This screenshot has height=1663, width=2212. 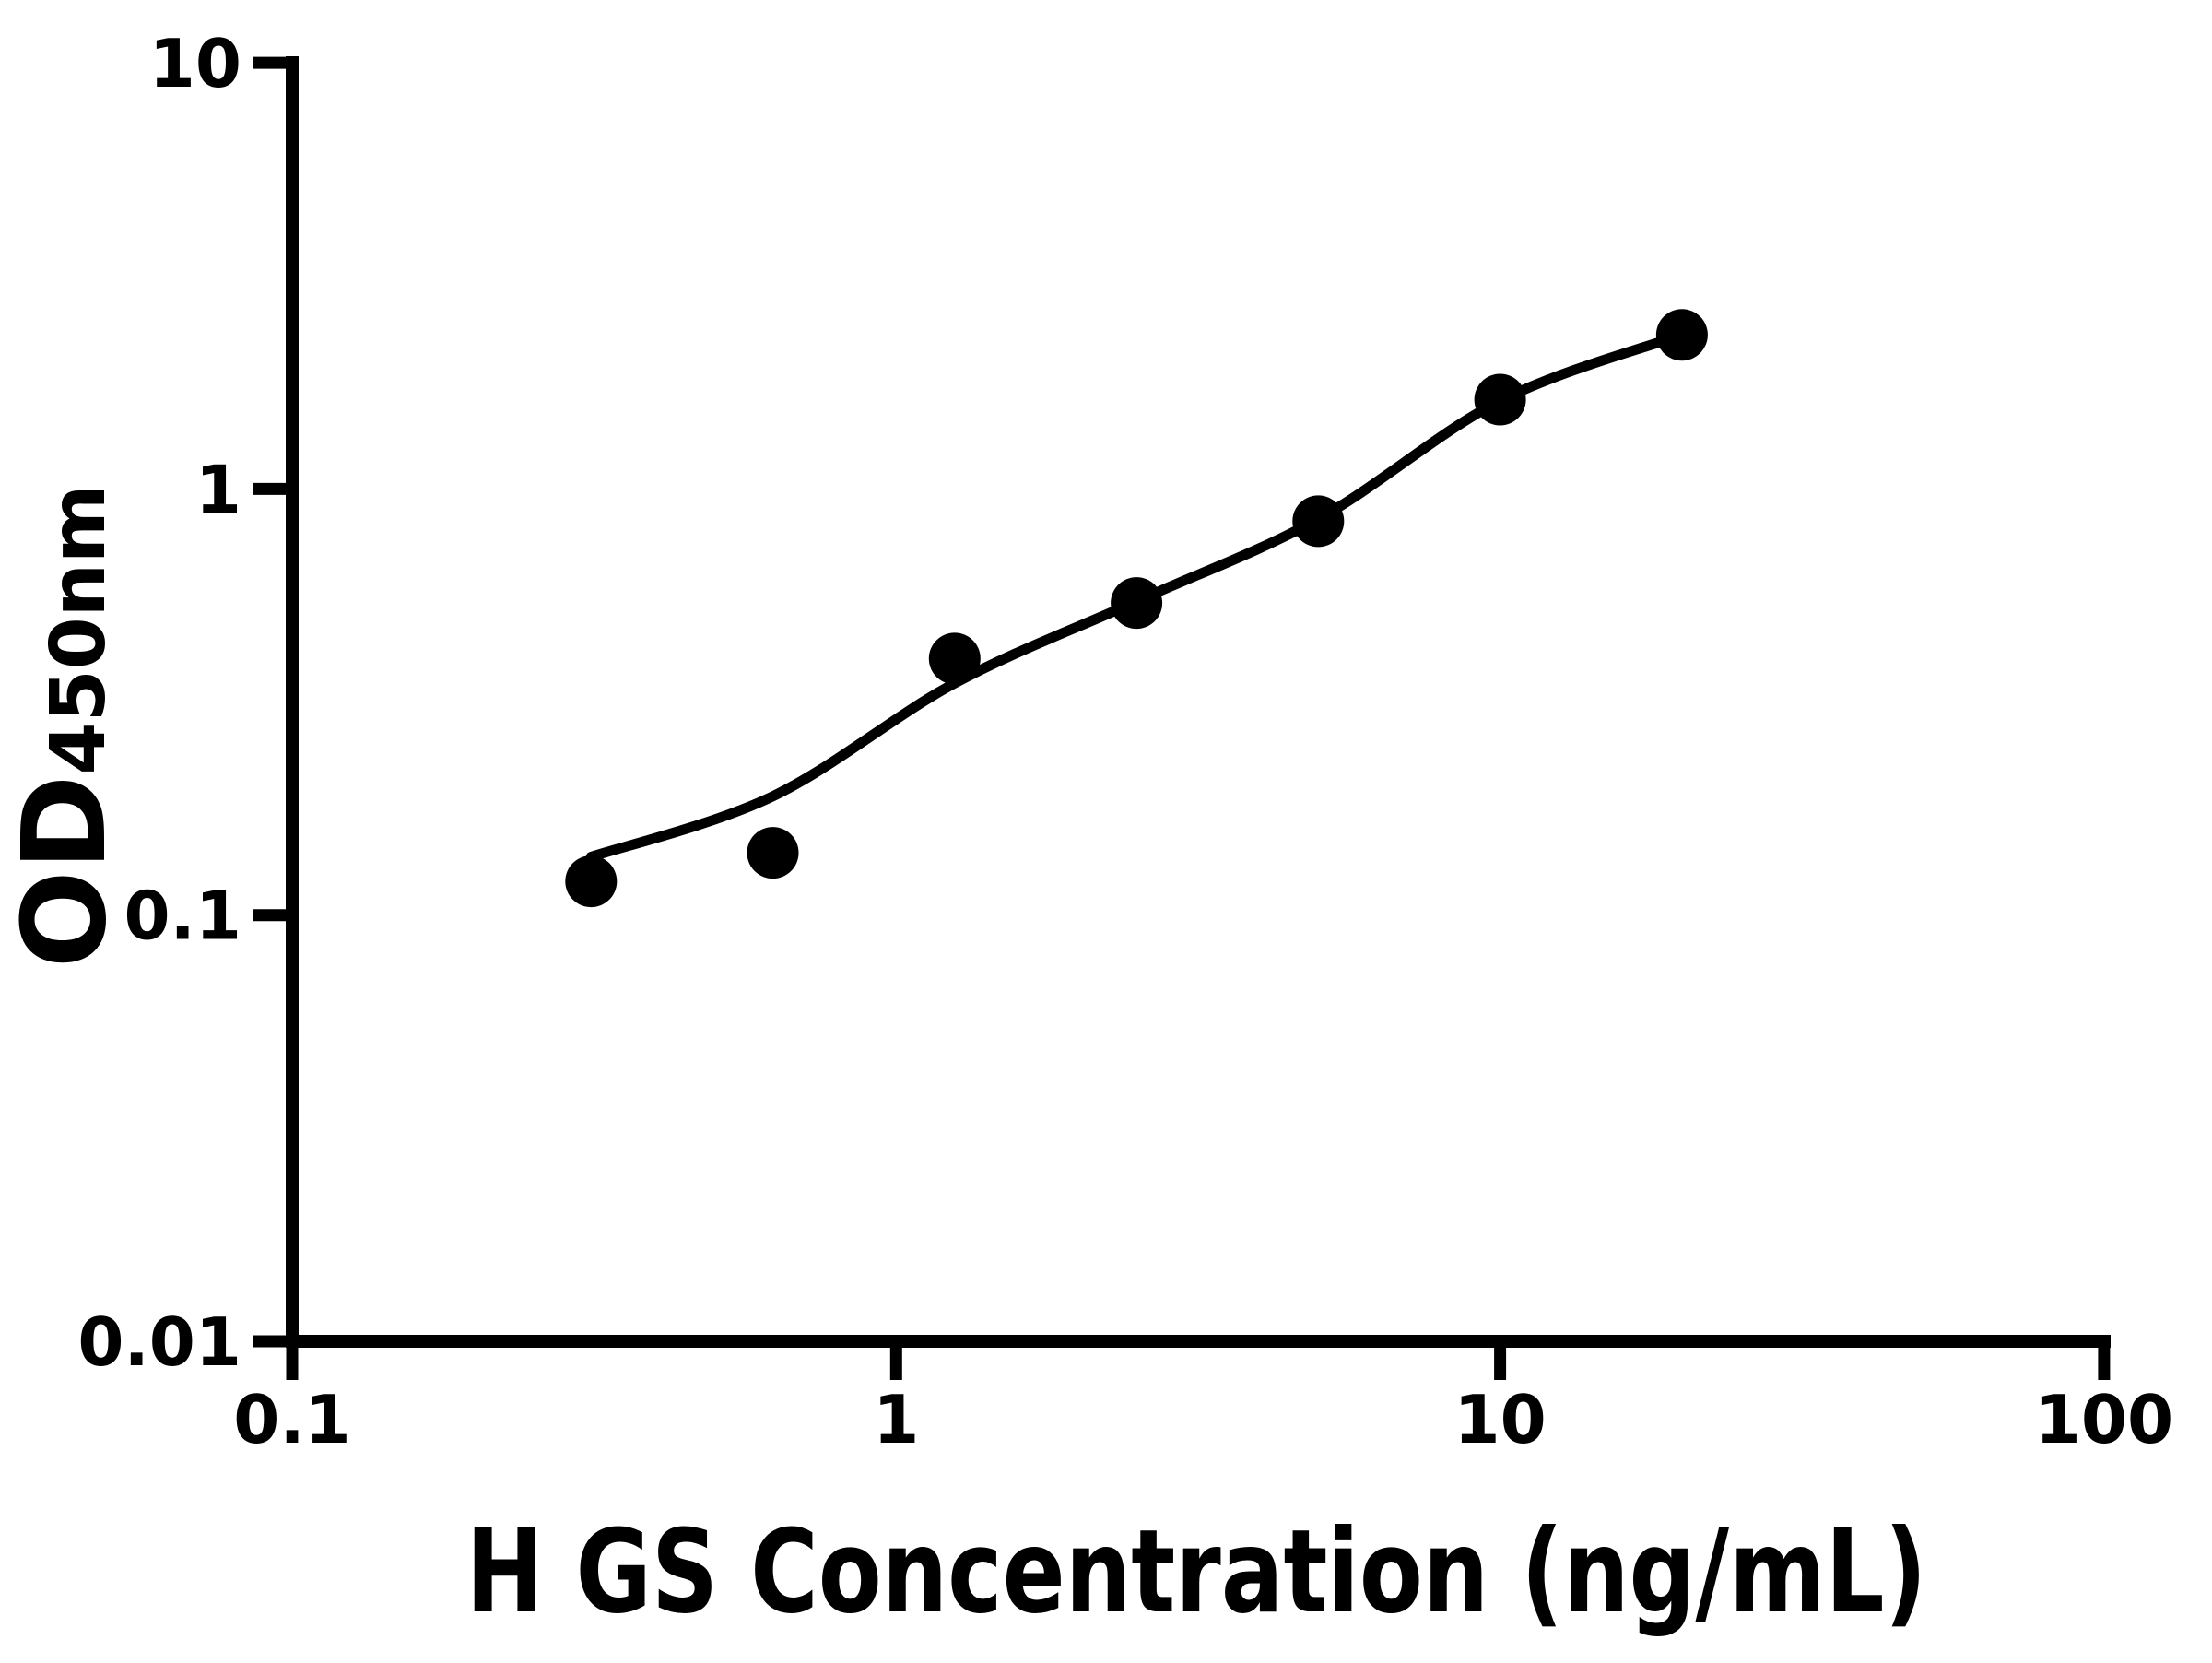 What do you see at coordinates (1196, 1572) in the screenshot?
I see `x-axis-title: H GS Concentration (ng/mL)` at bounding box center [1196, 1572].